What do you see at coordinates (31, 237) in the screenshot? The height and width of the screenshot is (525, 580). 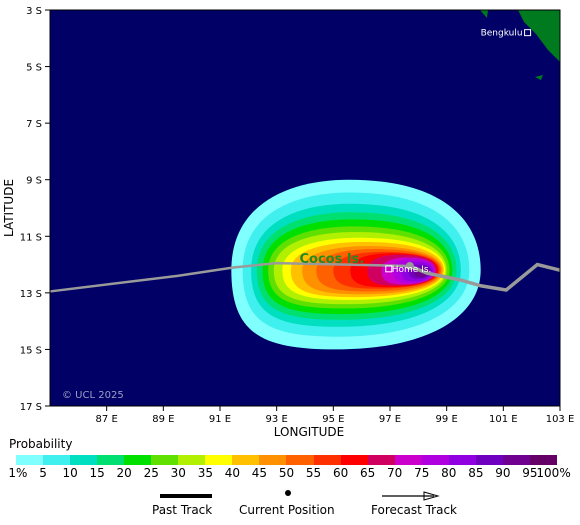 I see `lat-tick-label-4: 11 S` at bounding box center [31, 237].